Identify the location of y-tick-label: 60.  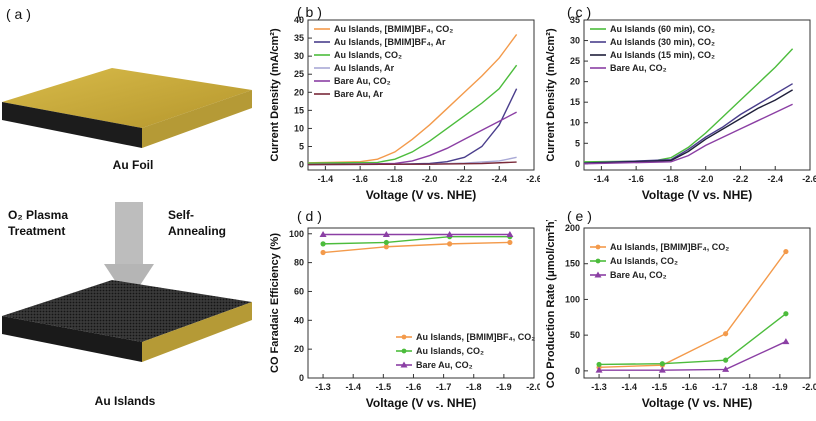
(299, 291).